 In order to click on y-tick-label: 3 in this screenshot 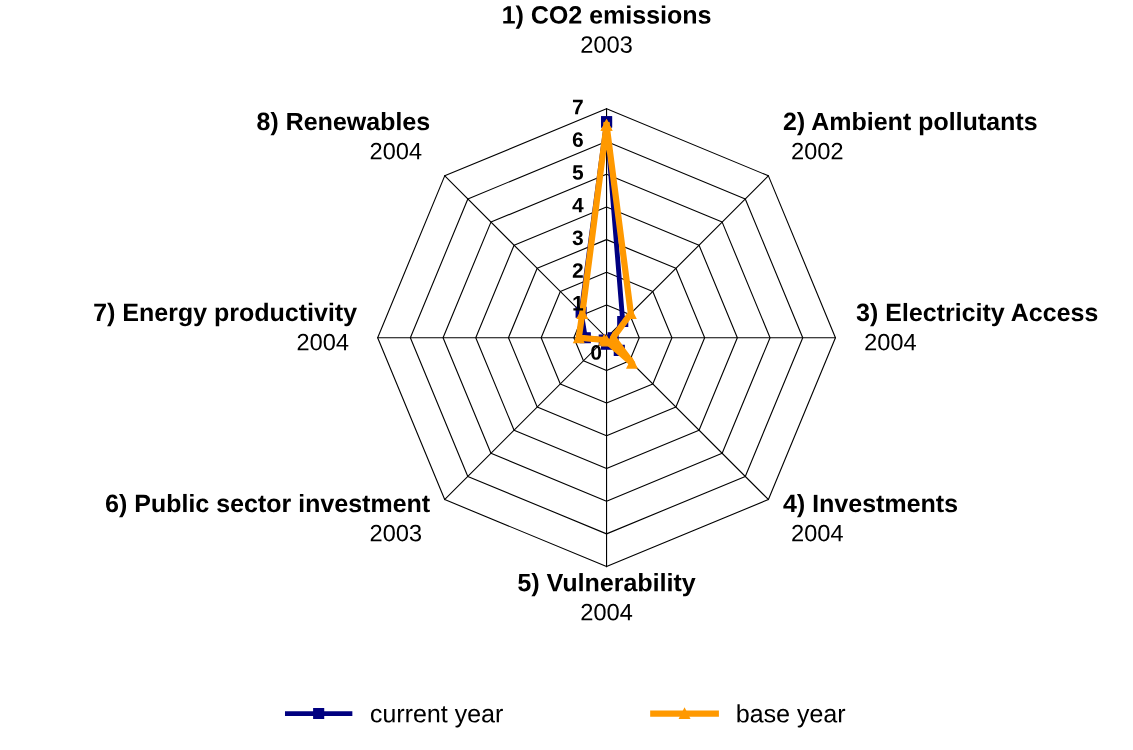, I will do `click(577, 238)`.